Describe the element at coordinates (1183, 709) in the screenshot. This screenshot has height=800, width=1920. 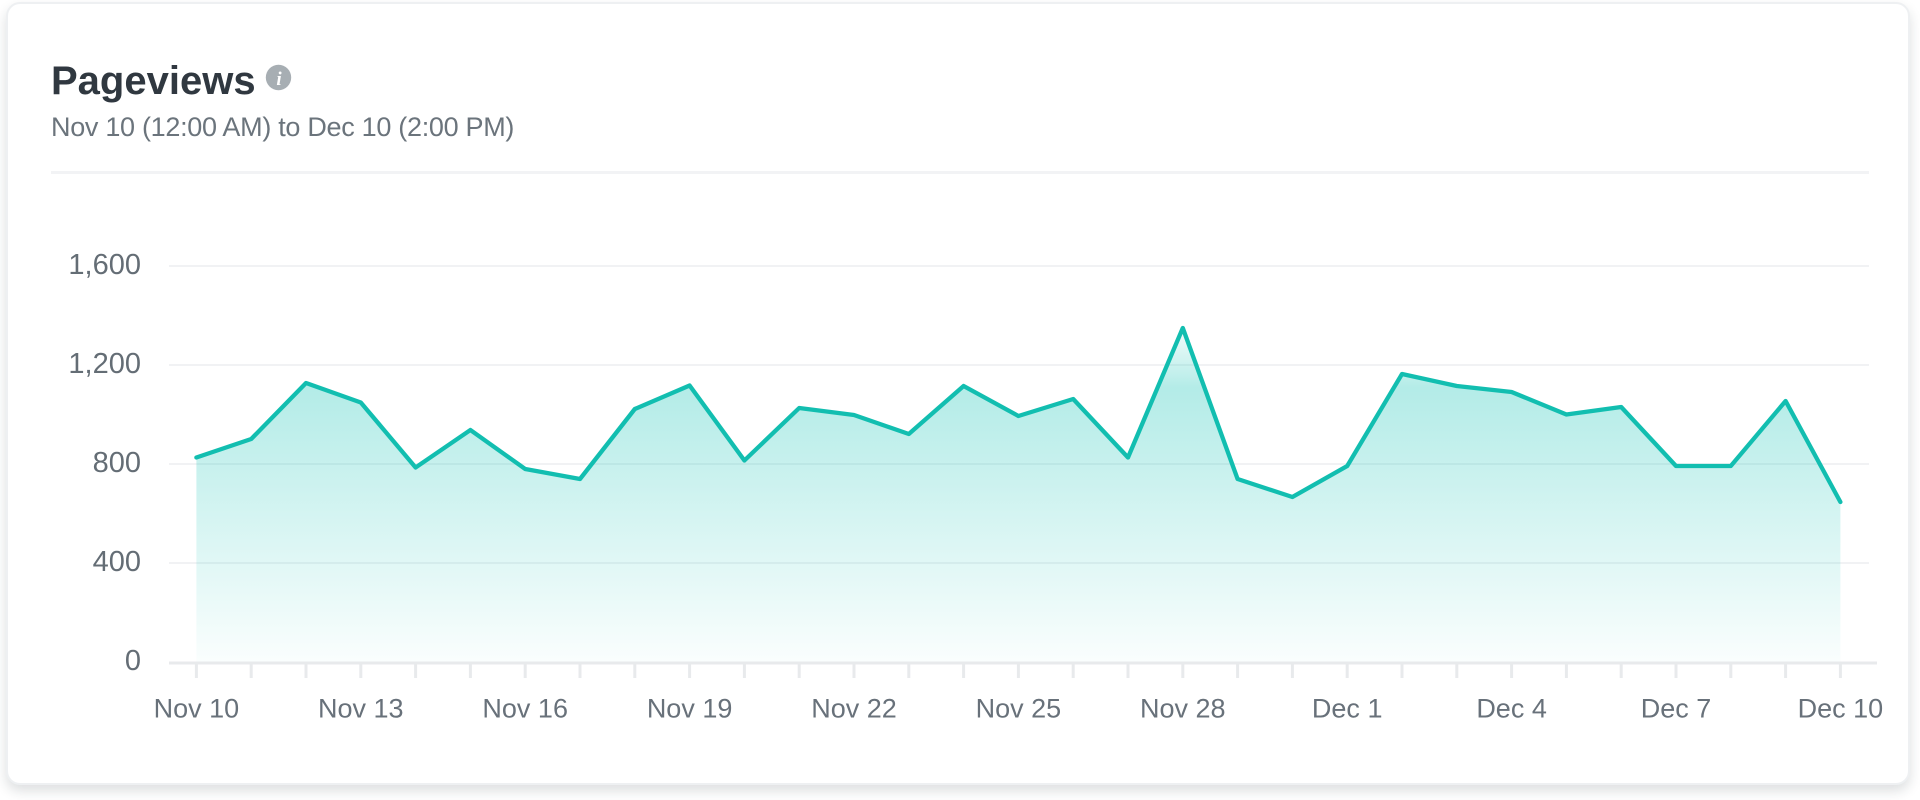
I see `svg-text: Nov 28` at that location.